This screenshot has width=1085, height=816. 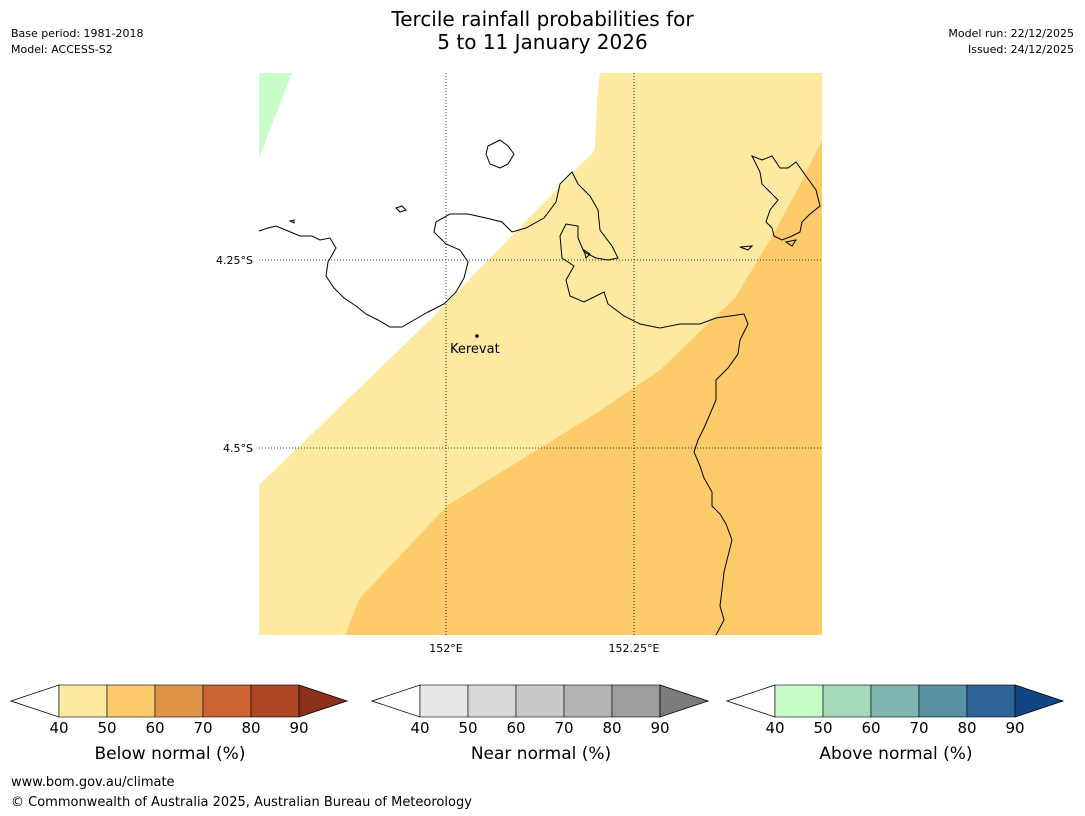 I want to click on colorbar-near, so click(x=540, y=701).